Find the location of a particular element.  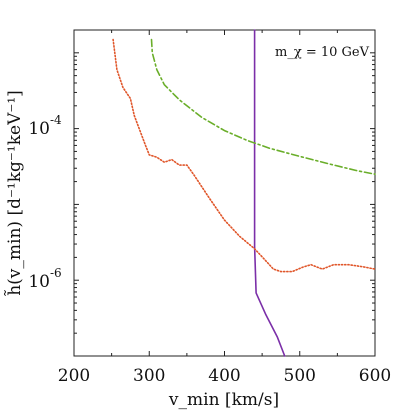

series-line-solid is located at coordinates (269, 193).